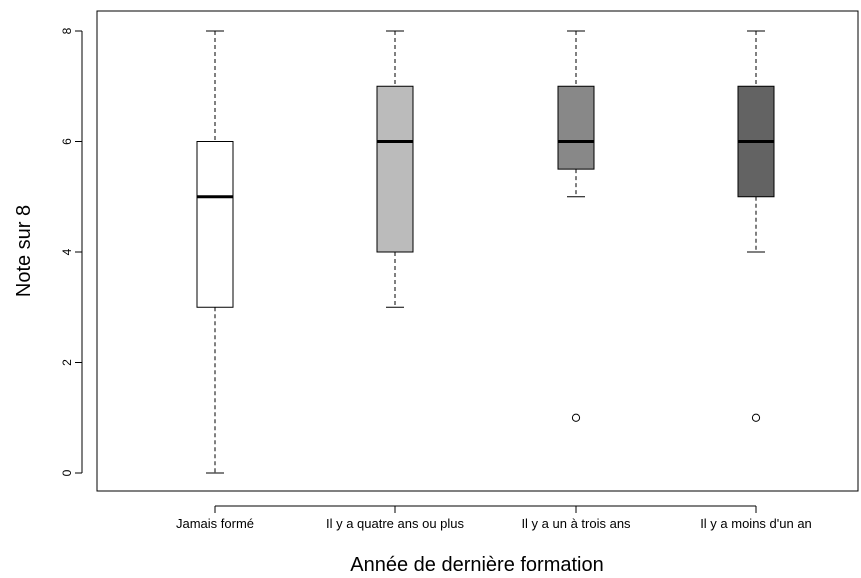 The image size is (861, 578). I want to click on y-tick-label: 6, so click(67, 141).